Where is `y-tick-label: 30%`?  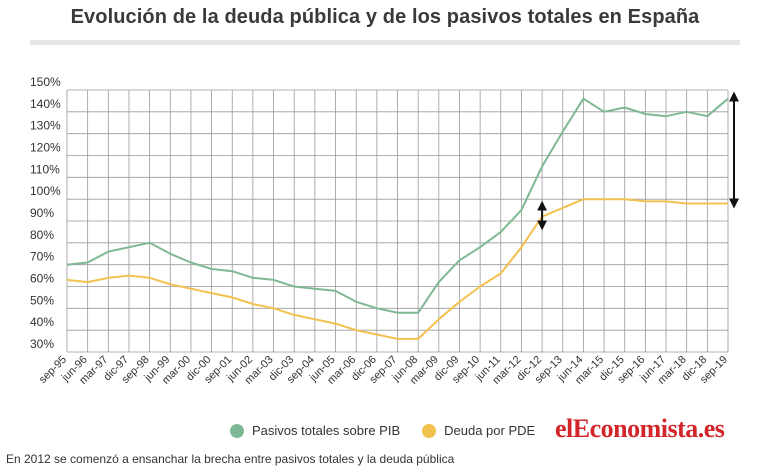
y-tick-label: 30% is located at coordinates (42, 344).